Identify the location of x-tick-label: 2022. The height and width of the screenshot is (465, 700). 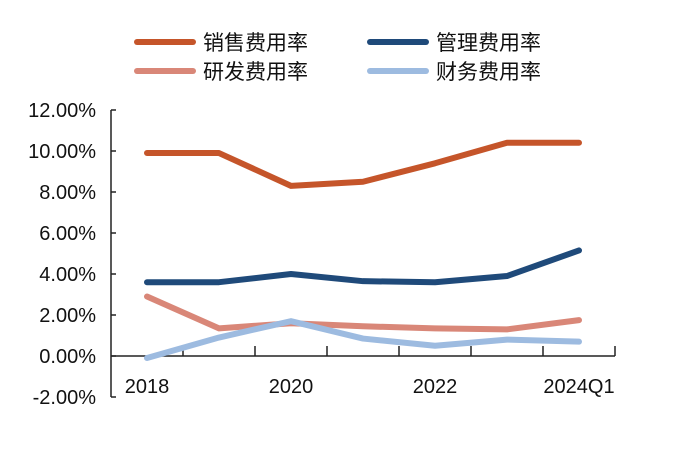
(435, 387).